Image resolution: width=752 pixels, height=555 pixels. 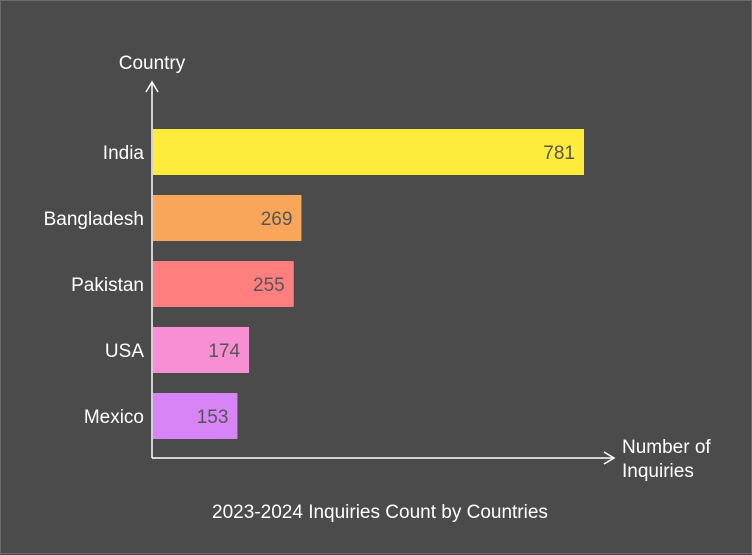 I want to click on value-label-mexico: 153, so click(x=213, y=417).